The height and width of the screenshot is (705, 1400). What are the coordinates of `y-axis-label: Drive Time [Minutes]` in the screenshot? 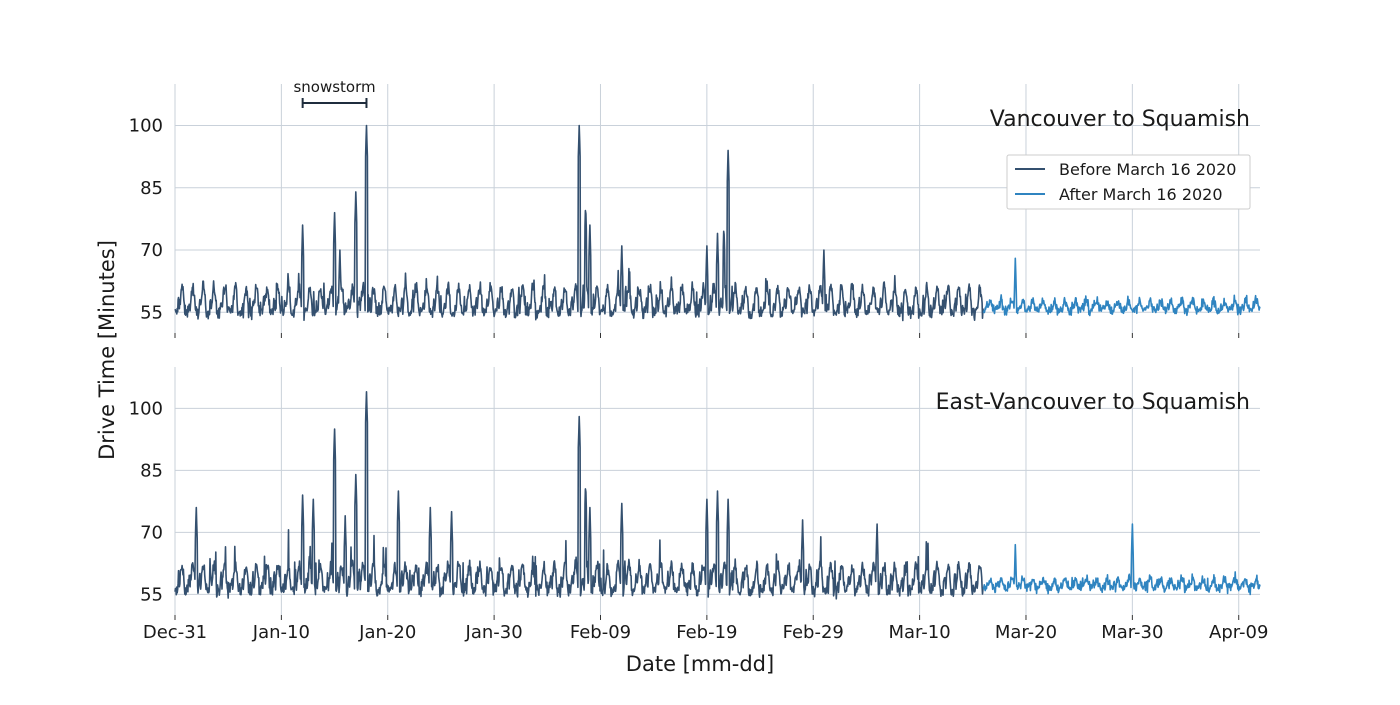 It's located at (107, 350).